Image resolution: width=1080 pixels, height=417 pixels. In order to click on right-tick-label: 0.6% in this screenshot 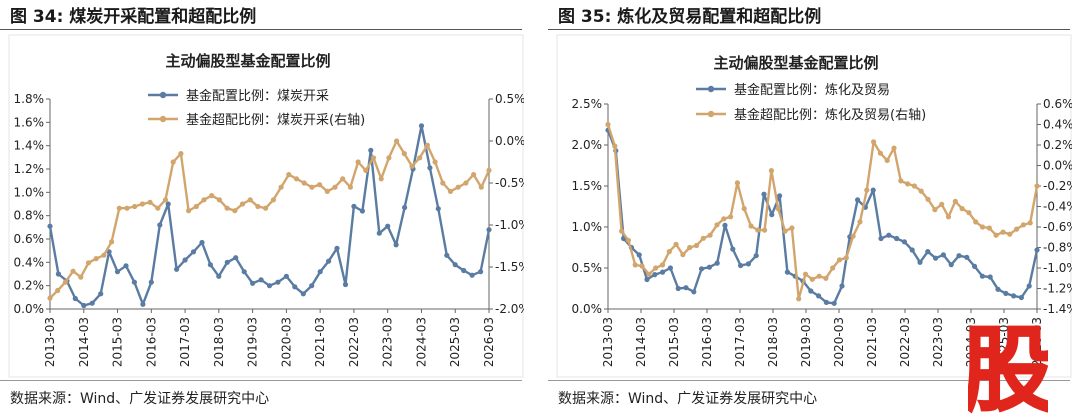, I will do `click(1057, 104)`.